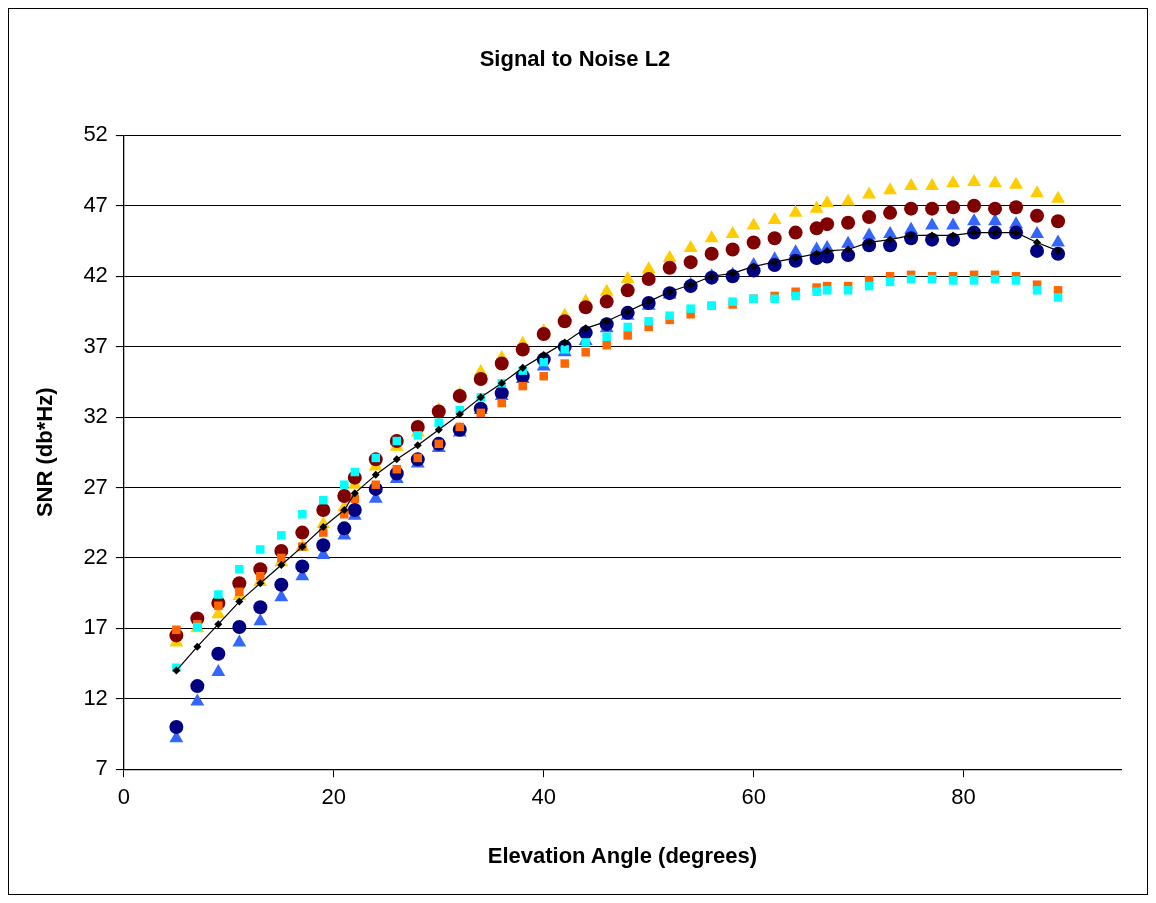  What do you see at coordinates (101, 768) in the screenshot?
I see `y-tick-label: 7` at bounding box center [101, 768].